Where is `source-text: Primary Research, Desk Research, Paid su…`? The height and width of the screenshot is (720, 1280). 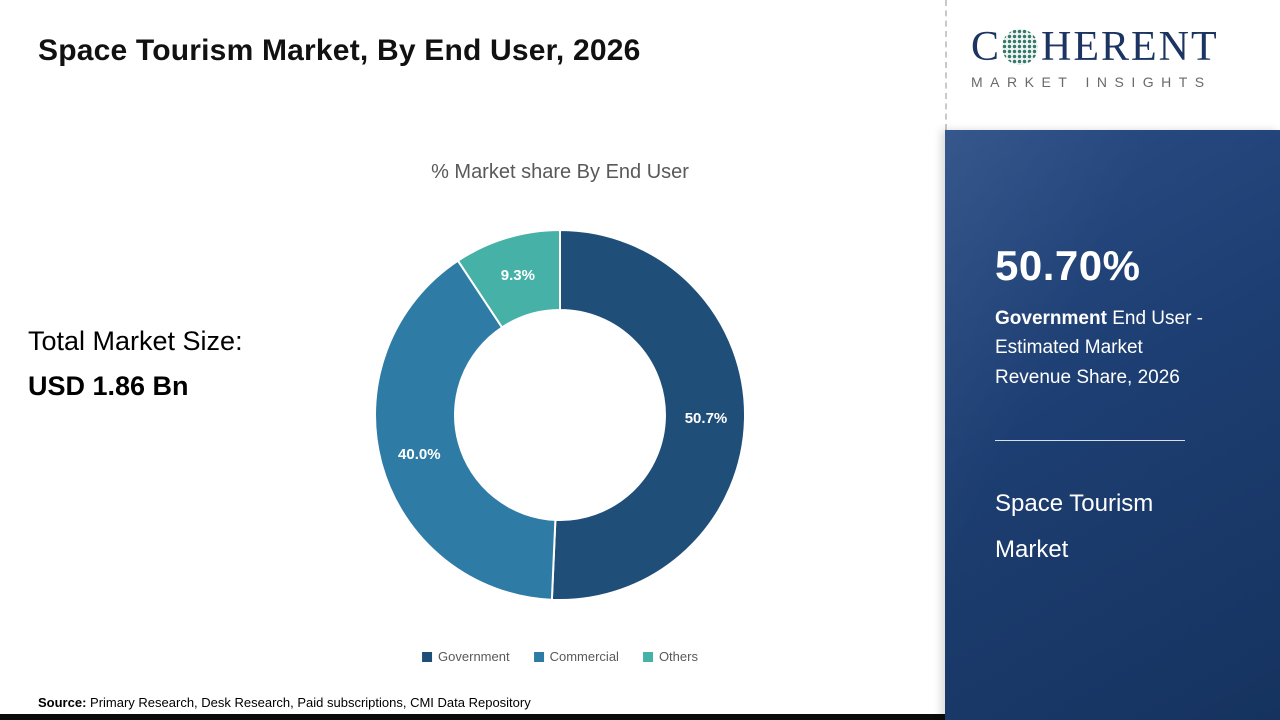 source-text: Primary Research, Desk Research, Paid su… is located at coordinates (308, 702).